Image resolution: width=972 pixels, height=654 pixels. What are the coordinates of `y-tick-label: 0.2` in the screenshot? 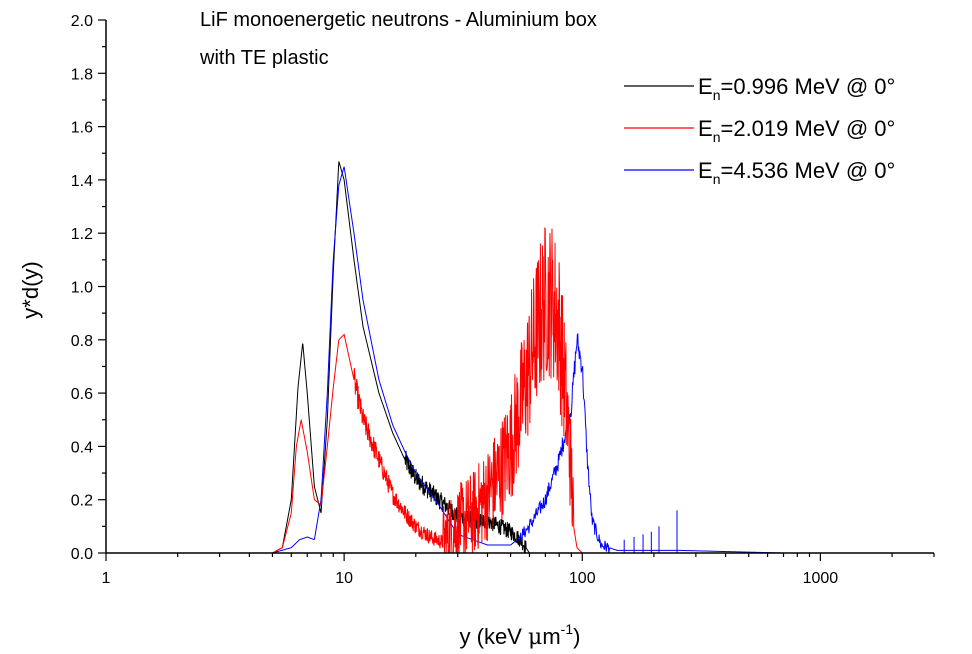 It's located at (82, 501).